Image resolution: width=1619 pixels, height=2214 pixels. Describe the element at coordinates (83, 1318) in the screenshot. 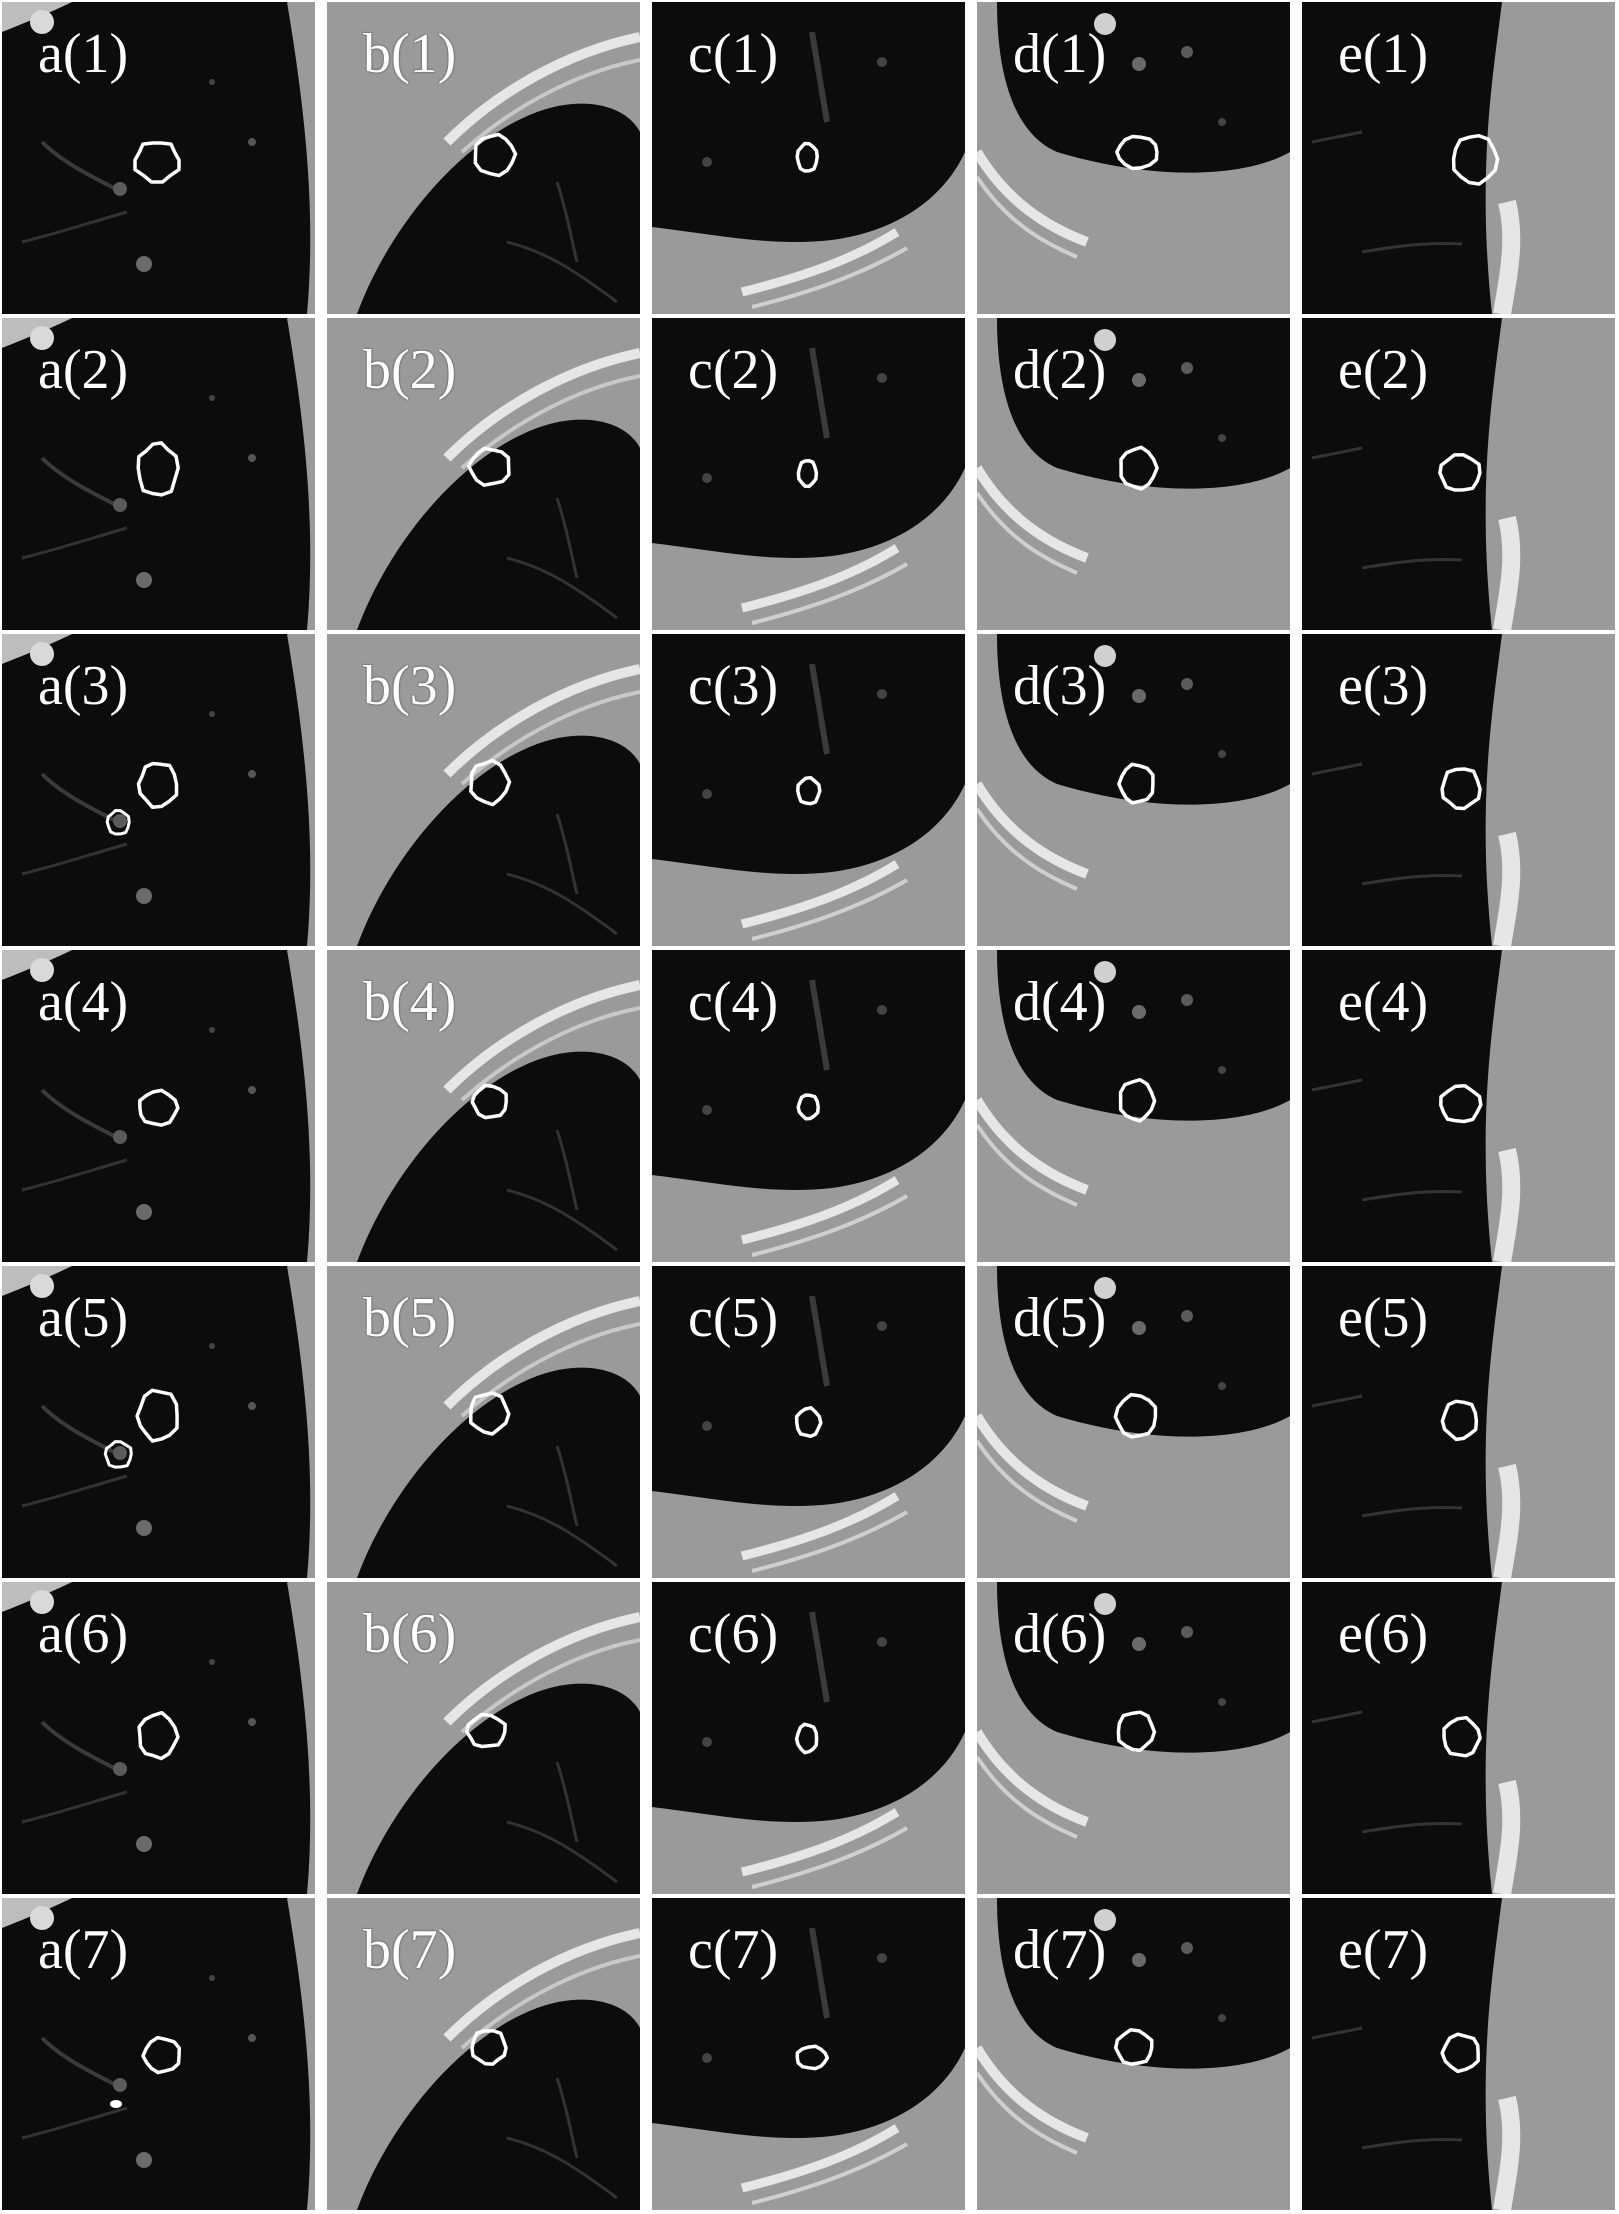

I see `panel-label: a(5)` at that location.